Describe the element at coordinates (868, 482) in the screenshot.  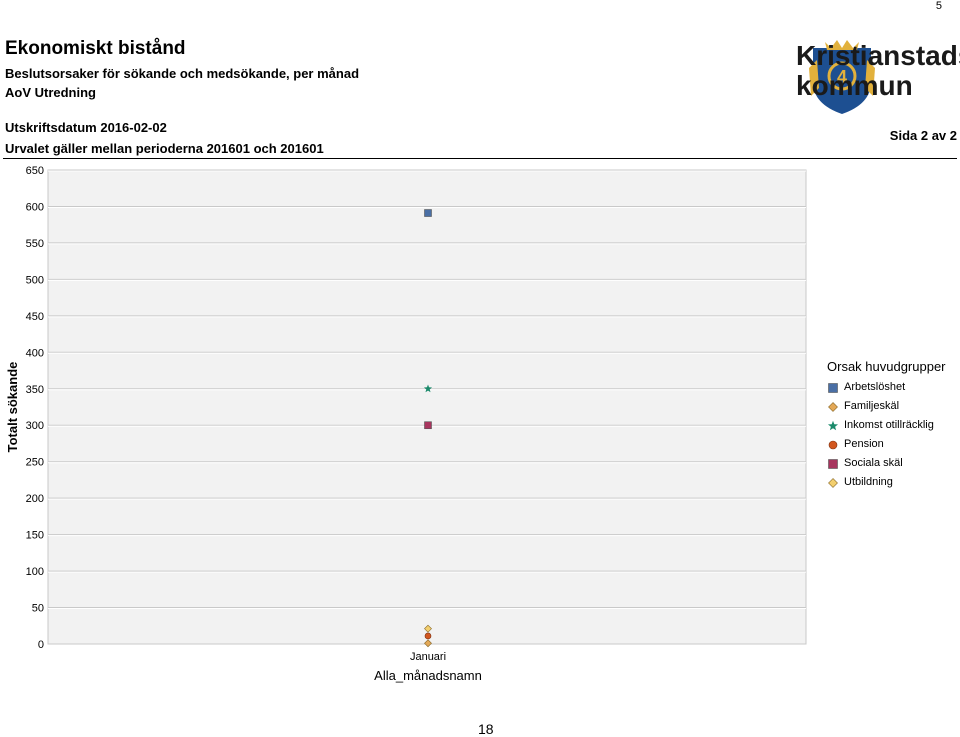
I see `legend-entry: Utbildning` at that location.